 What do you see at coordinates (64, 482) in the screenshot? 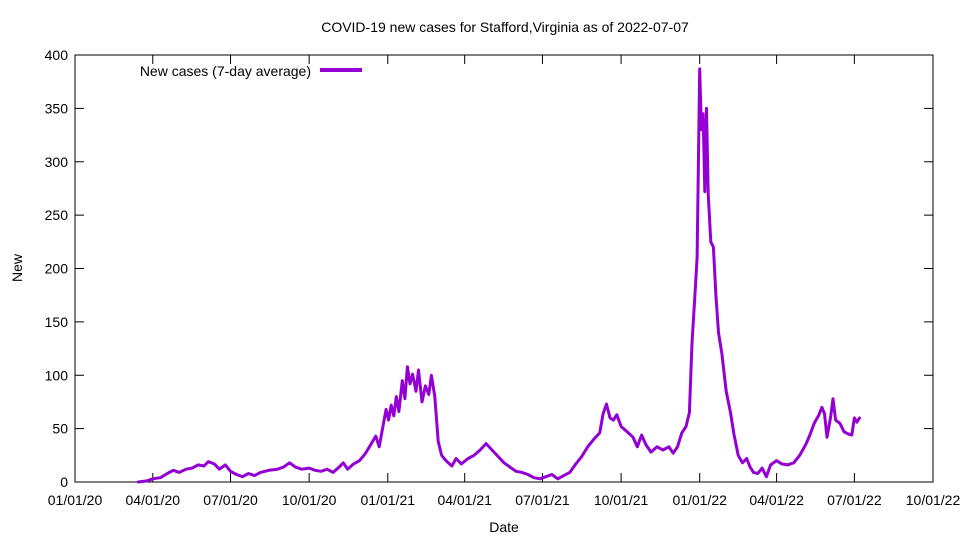
I see `y-tick-label: 0` at bounding box center [64, 482].